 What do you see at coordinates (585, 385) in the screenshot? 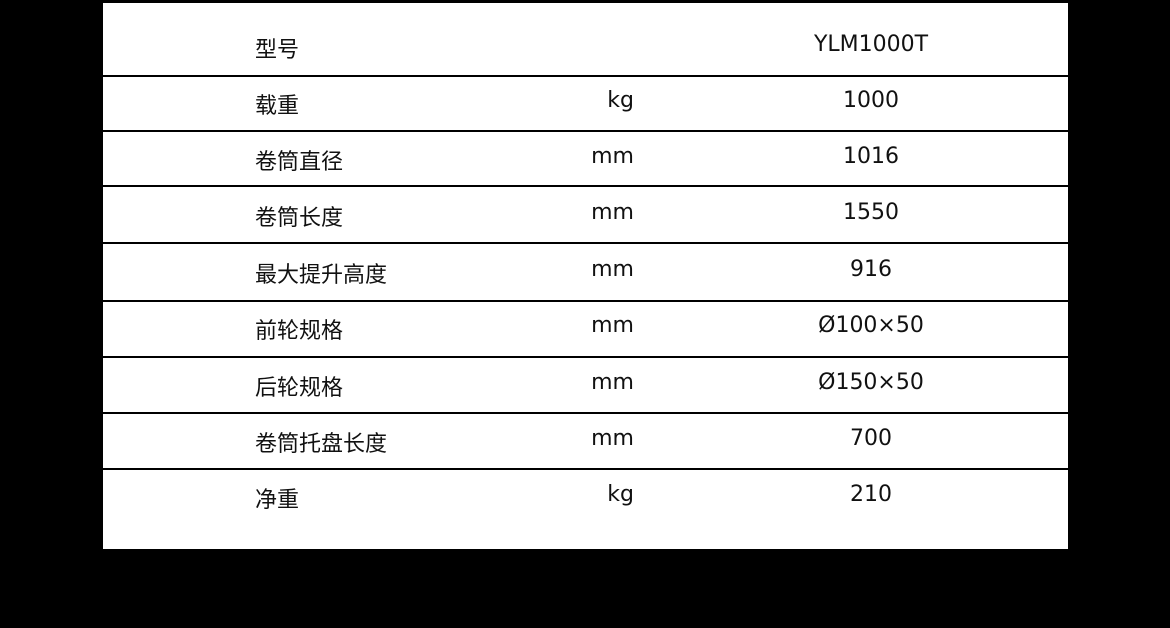
I see `table-row: 后轮规格 mm Ø150×50` at bounding box center [585, 385].